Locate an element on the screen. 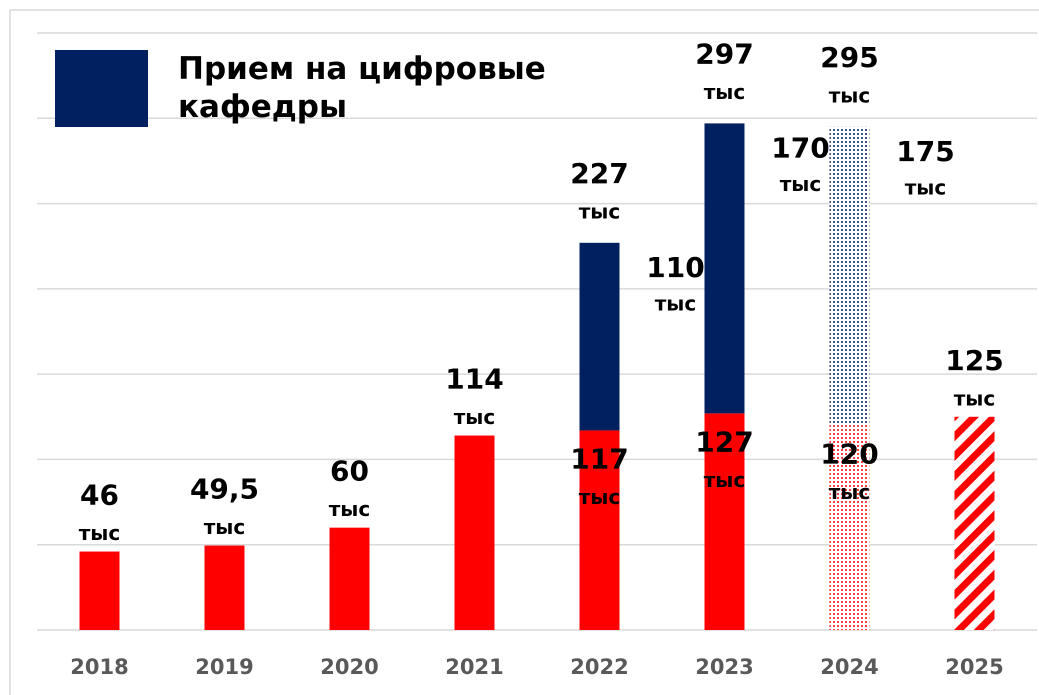 This screenshot has height=695, width=1039. x-tick-label: 2019 is located at coordinates (224, 667).